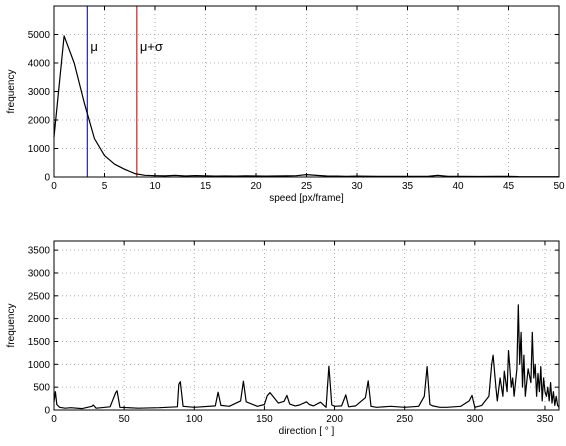 The image size is (566, 446). I want to click on x-tick-label: 25, so click(307, 186).